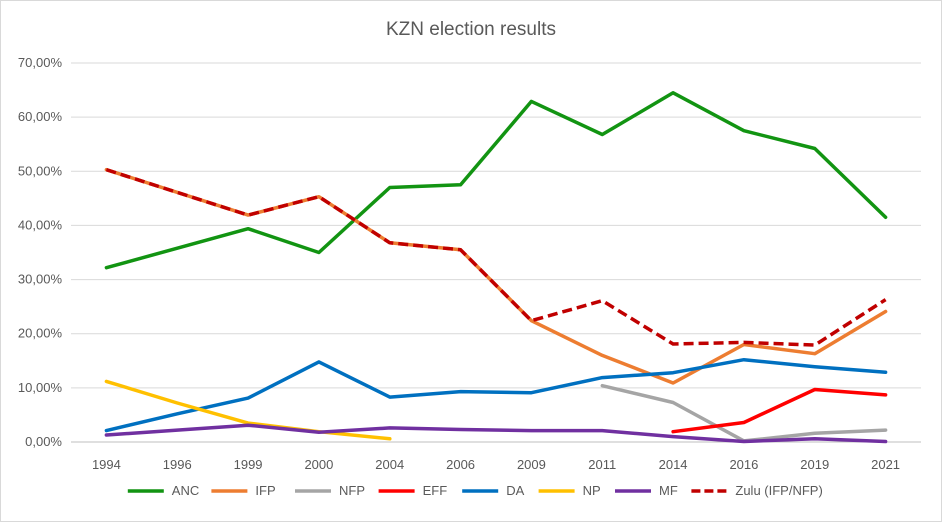 This screenshot has height=522, width=942. What do you see at coordinates (265, 490) in the screenshot?
I see `legend-label: IFP` at bounding box center [265, 490].